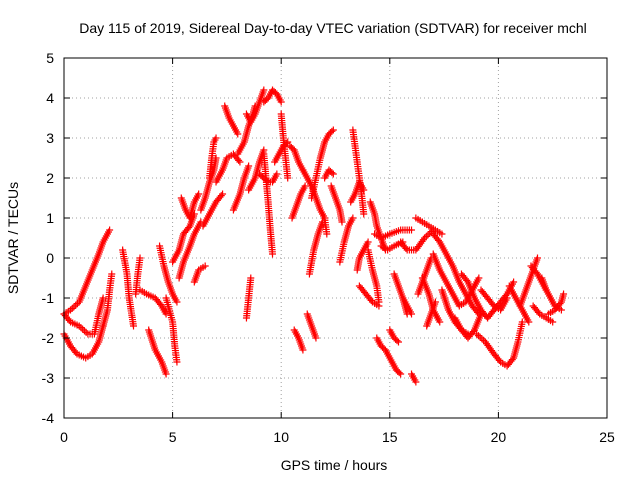 Image resolution: width=640 pixels, height=480 pixels. What do you see at coordinates (50, 178) in the screenshot?
I see `y-tick-label: 2` at bounding box center [50, 178].